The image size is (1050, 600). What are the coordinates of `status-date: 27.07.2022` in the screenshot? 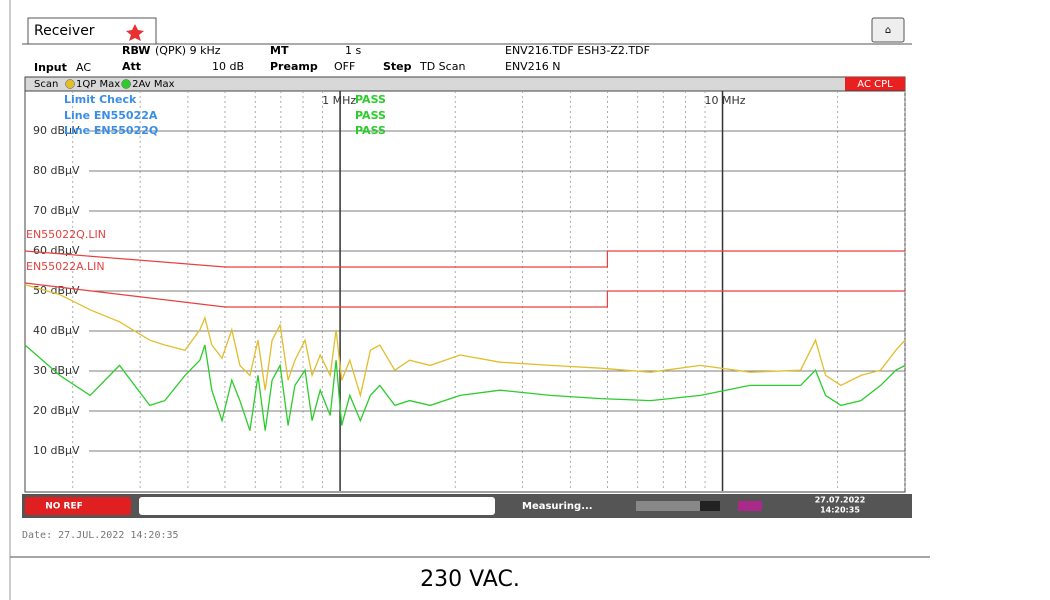 It's located at (840, 500).